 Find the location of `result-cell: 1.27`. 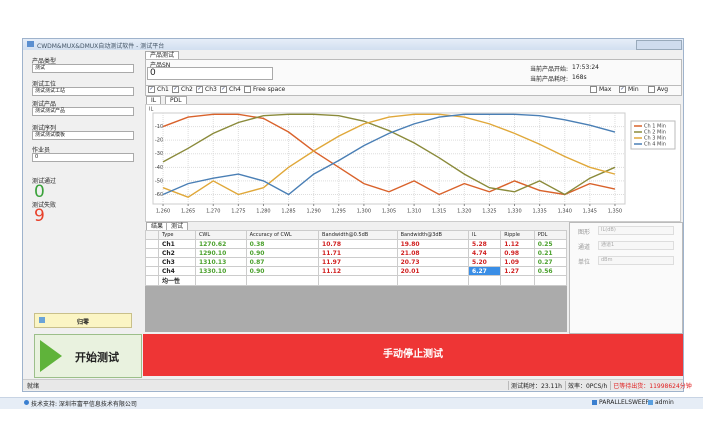

result-cell: 1.27 is located at coordinates (517, 271).